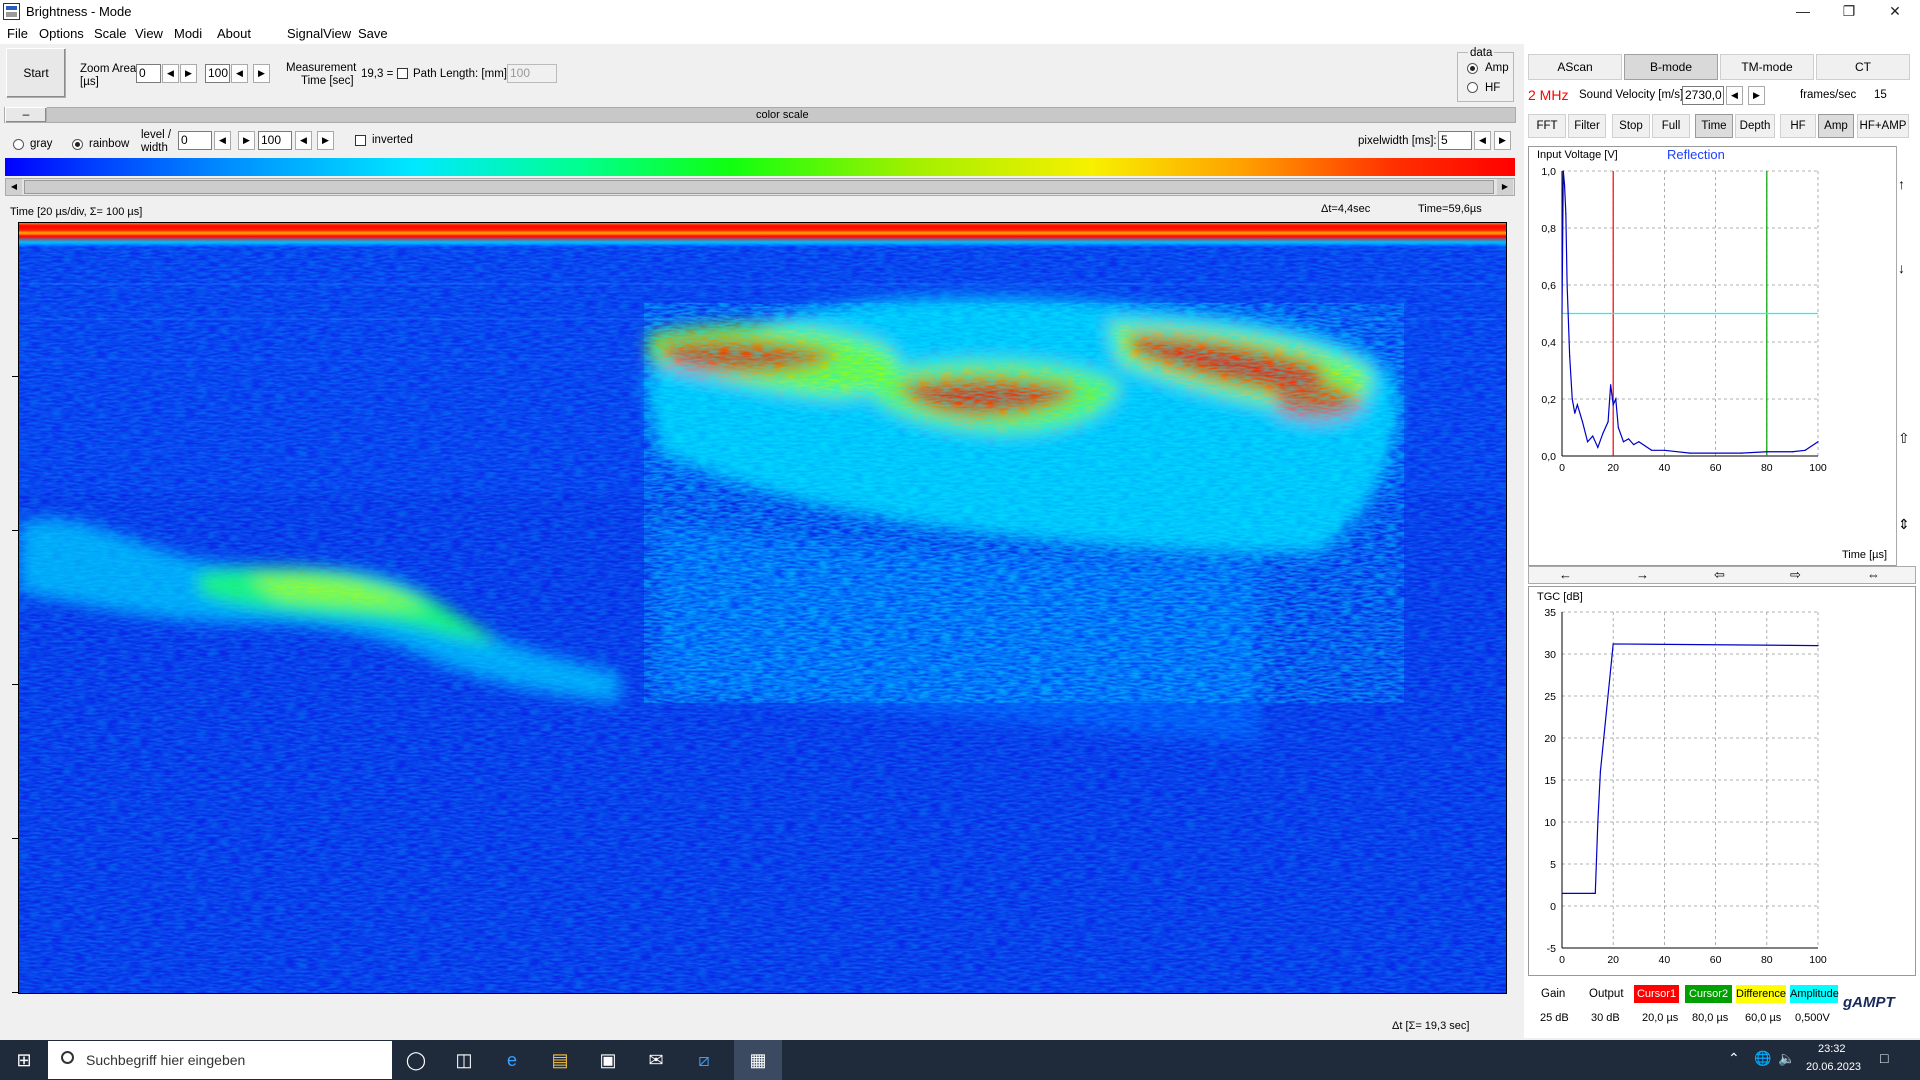 Image resolution: width=1920 pixels, height=1080 pixels. What do you see at coordinates (759, 187) in the screenshot?
I see `scroll-thumb` at bounding box center [759, 187].